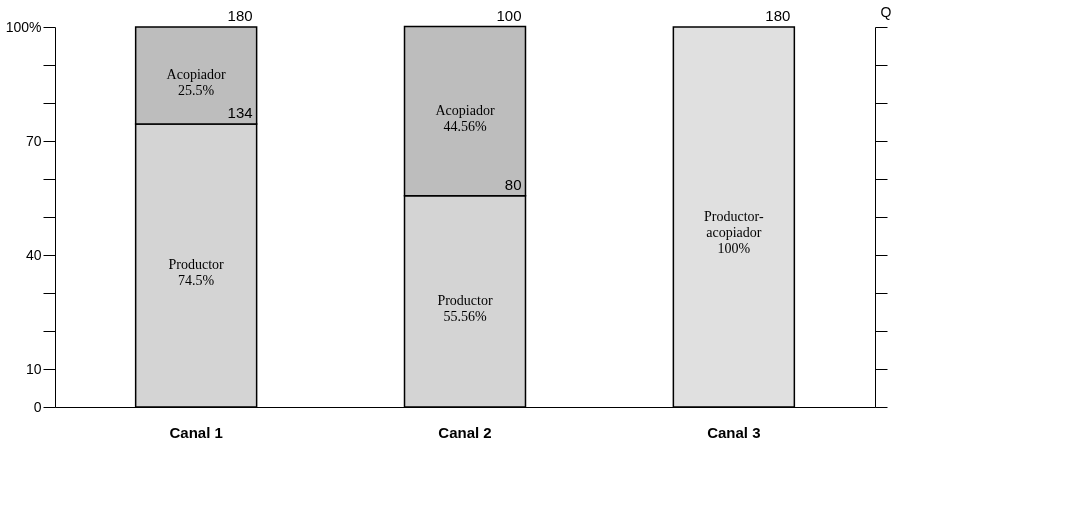 The image size is (1089, 523). I want to click on annotation: 134, so click(240, 112).